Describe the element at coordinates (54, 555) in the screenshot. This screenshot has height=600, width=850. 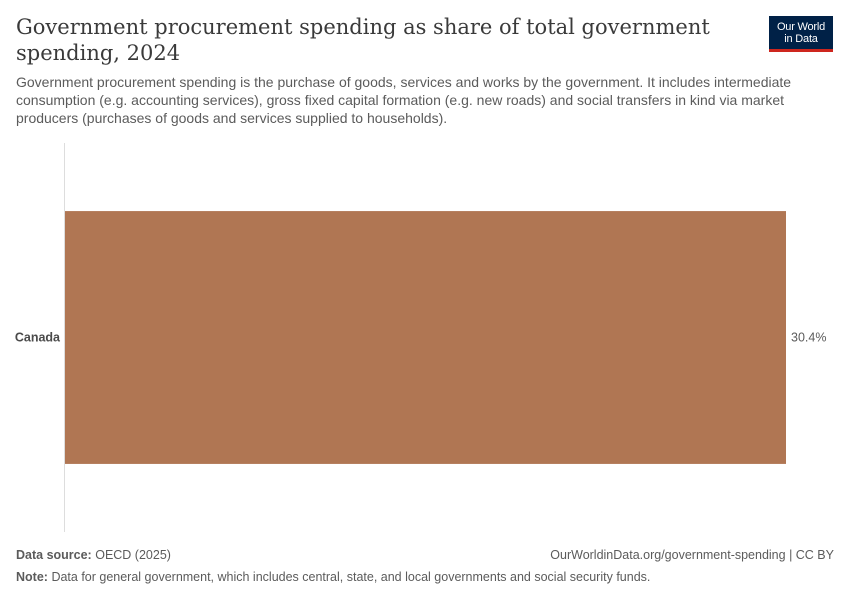
I see `data-source-label: Data source:` at that location.